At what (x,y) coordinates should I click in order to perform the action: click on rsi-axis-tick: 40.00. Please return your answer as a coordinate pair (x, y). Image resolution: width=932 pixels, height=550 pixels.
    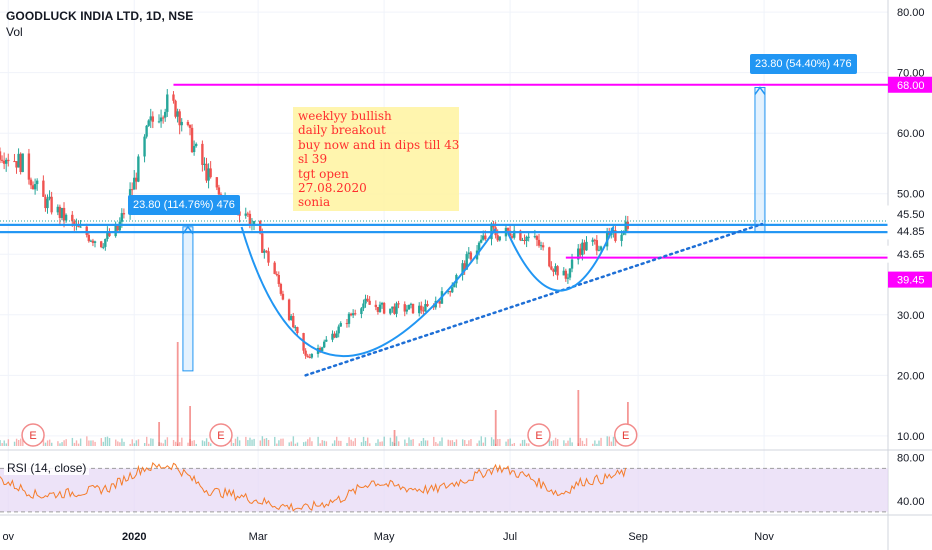
    Looking at the image, I should click on (911, 502).